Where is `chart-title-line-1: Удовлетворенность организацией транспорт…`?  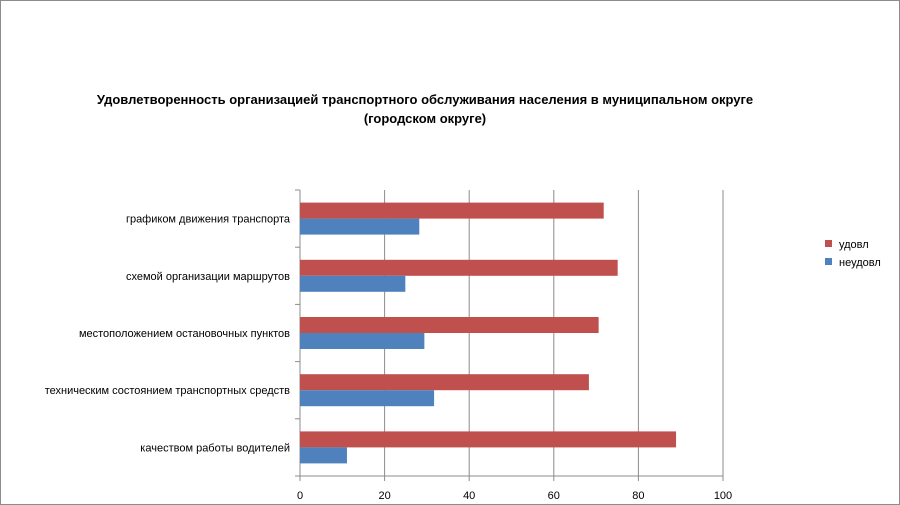 chart-title-line-1: Удовлетворенность организацией транспорт… is located at coordinates (425, 99).